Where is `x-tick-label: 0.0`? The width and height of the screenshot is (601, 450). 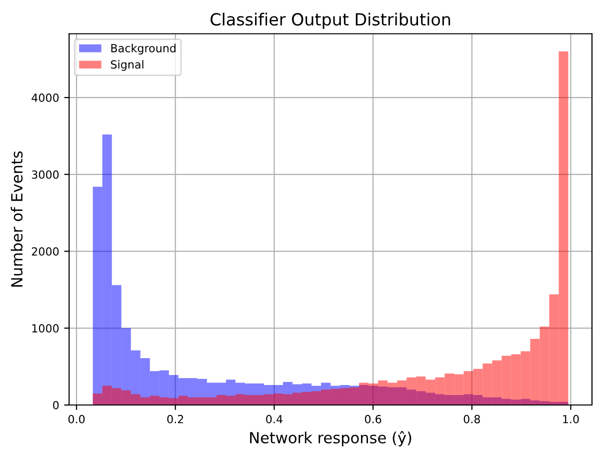
x-tick-label: 0.0 is located at coordinates (76, 419).